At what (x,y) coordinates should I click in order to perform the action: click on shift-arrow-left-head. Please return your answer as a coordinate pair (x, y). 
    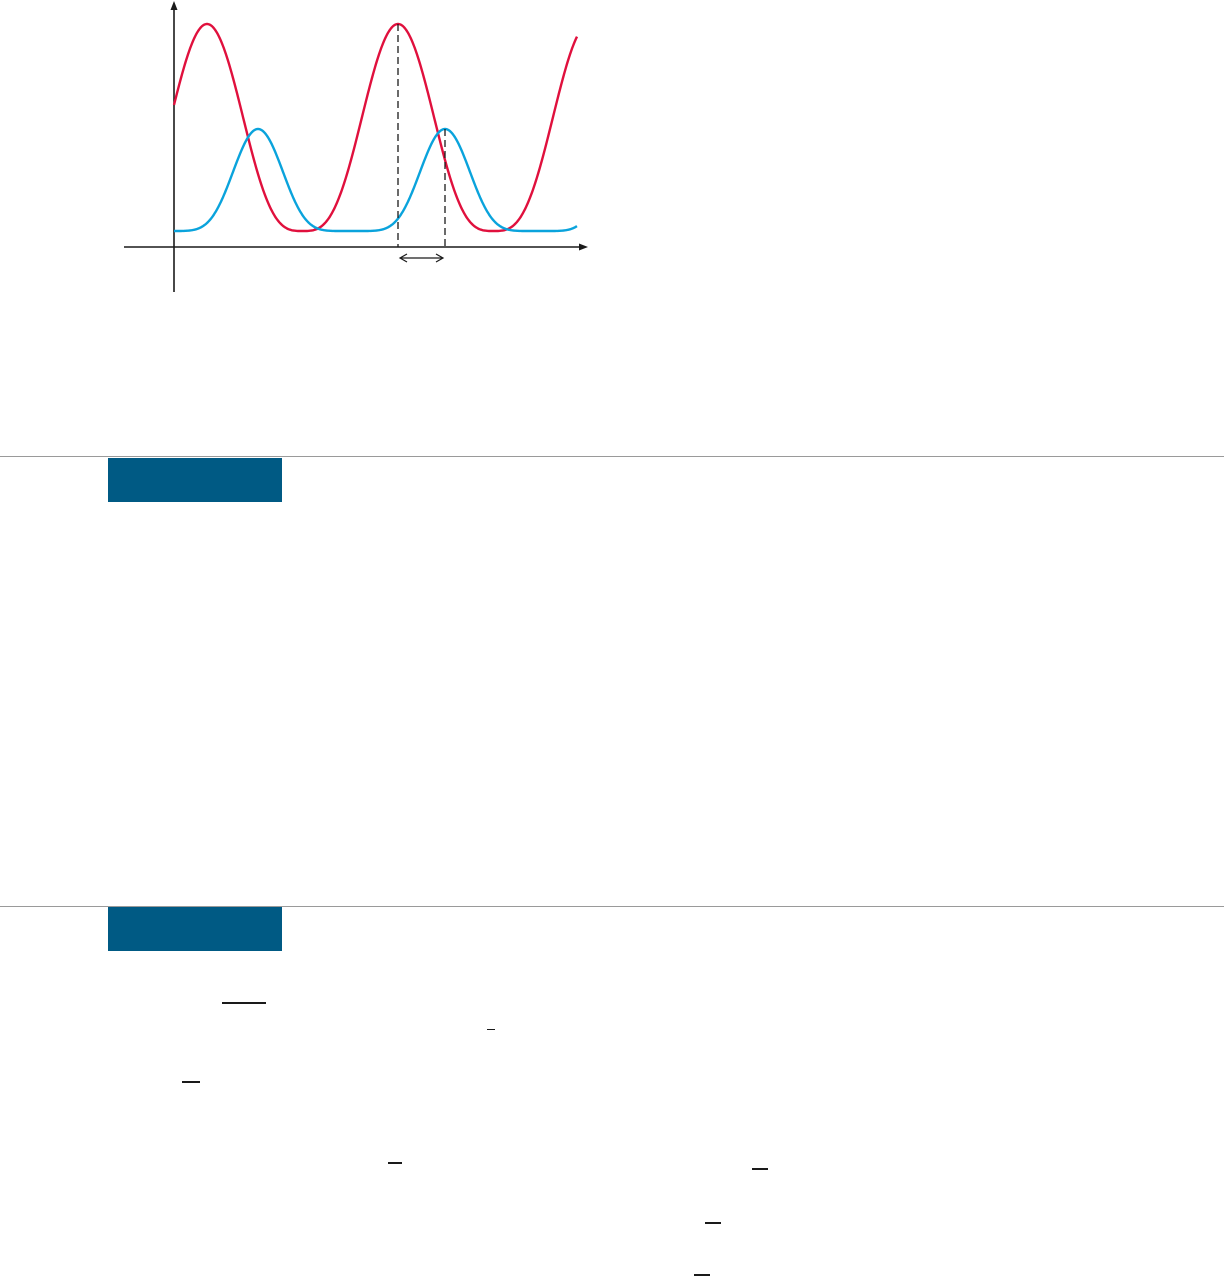
    Looking at the image, I should click on (403, 258).